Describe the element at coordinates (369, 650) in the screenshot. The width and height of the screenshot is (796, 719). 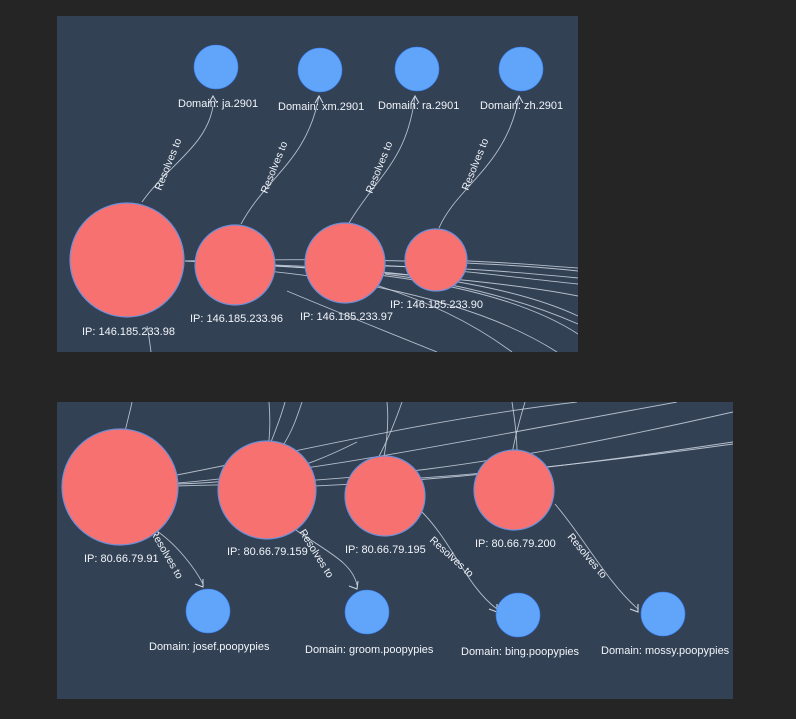
I see `domain-label: Domain: groom.poopypies` at that location.